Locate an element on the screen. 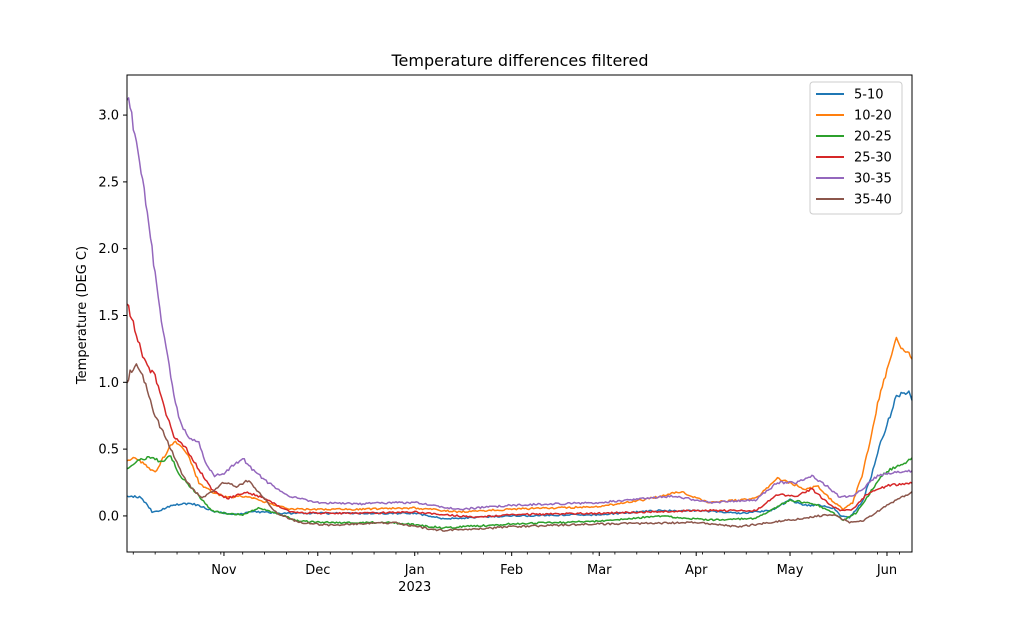 This screenshot has width=1014, height=622. y-tick-label: 2.0 is located at coordinates (108, 249).